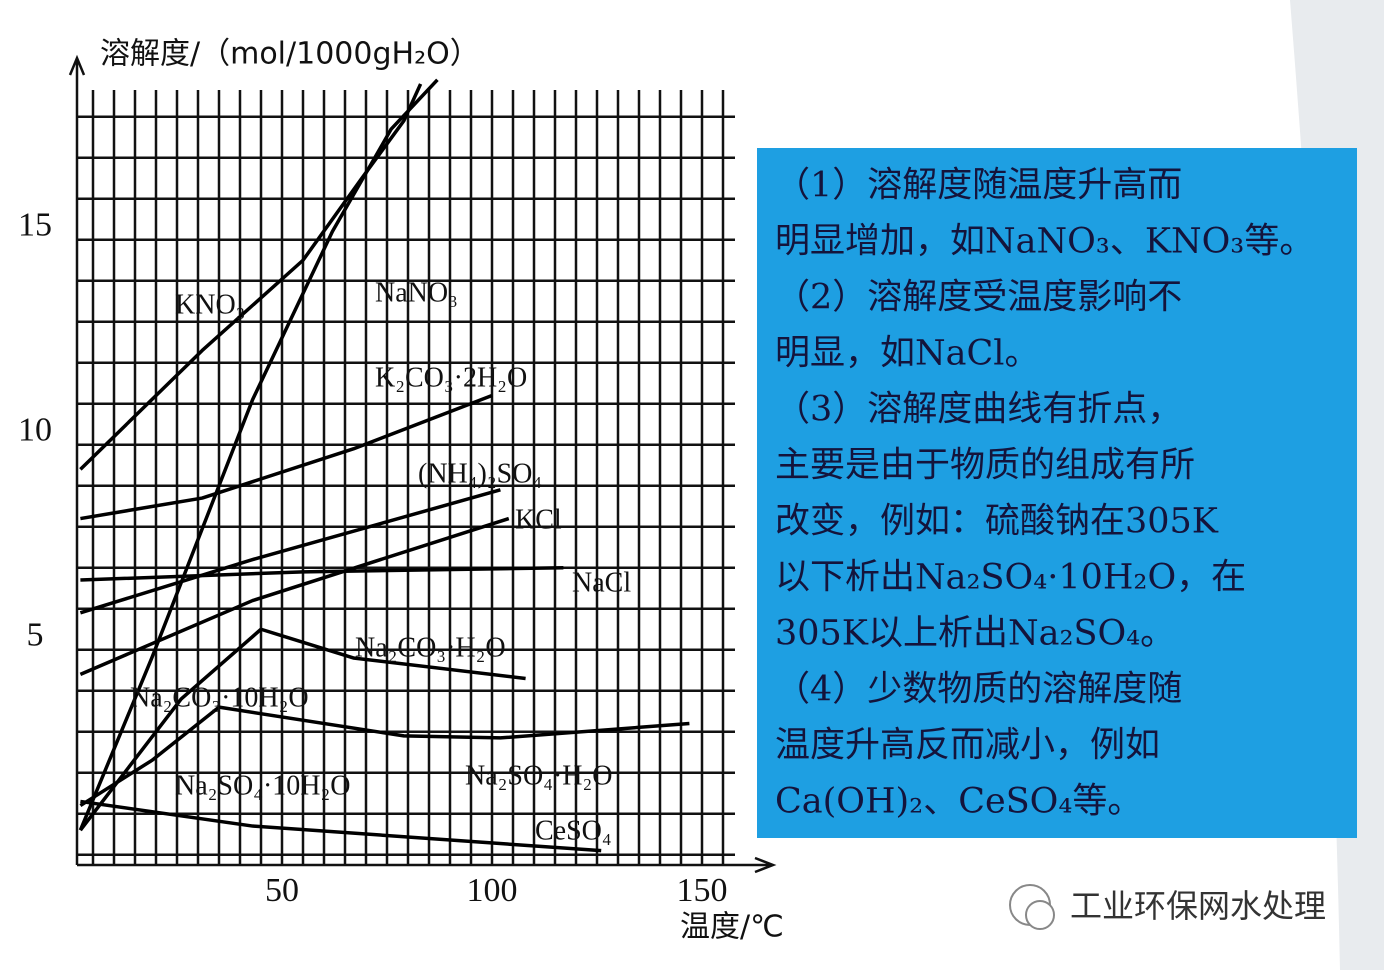 The image size is (1384, 970). I want to click on watermark-icon, so click(1032, 907).